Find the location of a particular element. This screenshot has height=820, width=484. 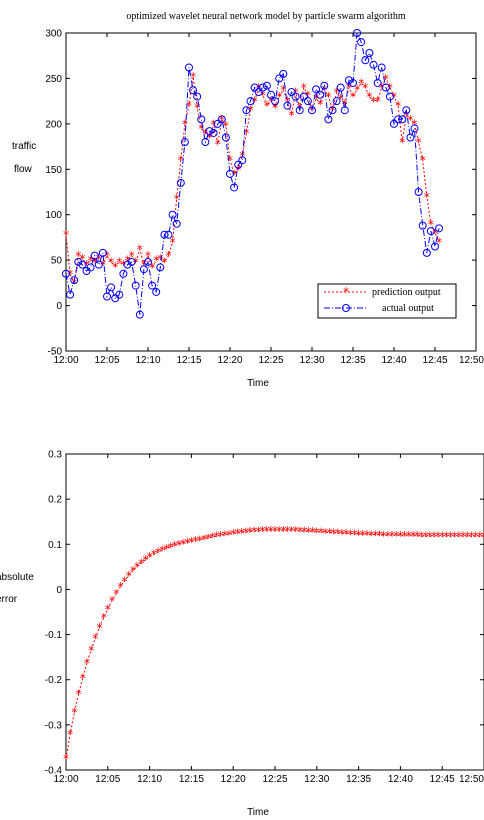

chart-top-legend: * prediction output actual output is located at coordinates (387, 301).